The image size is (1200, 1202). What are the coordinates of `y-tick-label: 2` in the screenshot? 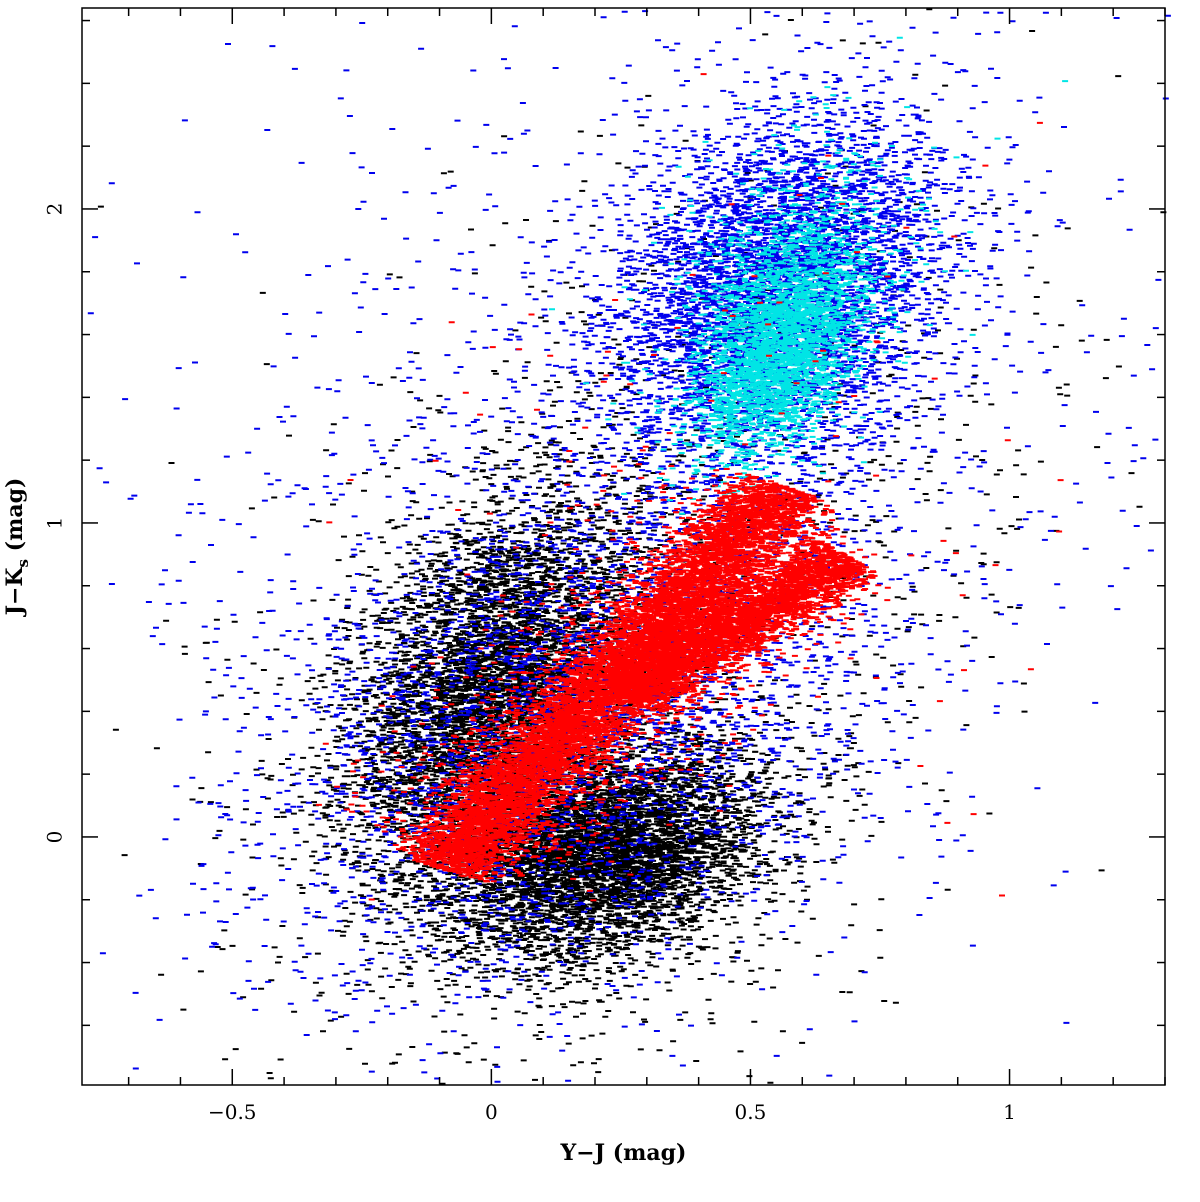 It's located at (55, 209).